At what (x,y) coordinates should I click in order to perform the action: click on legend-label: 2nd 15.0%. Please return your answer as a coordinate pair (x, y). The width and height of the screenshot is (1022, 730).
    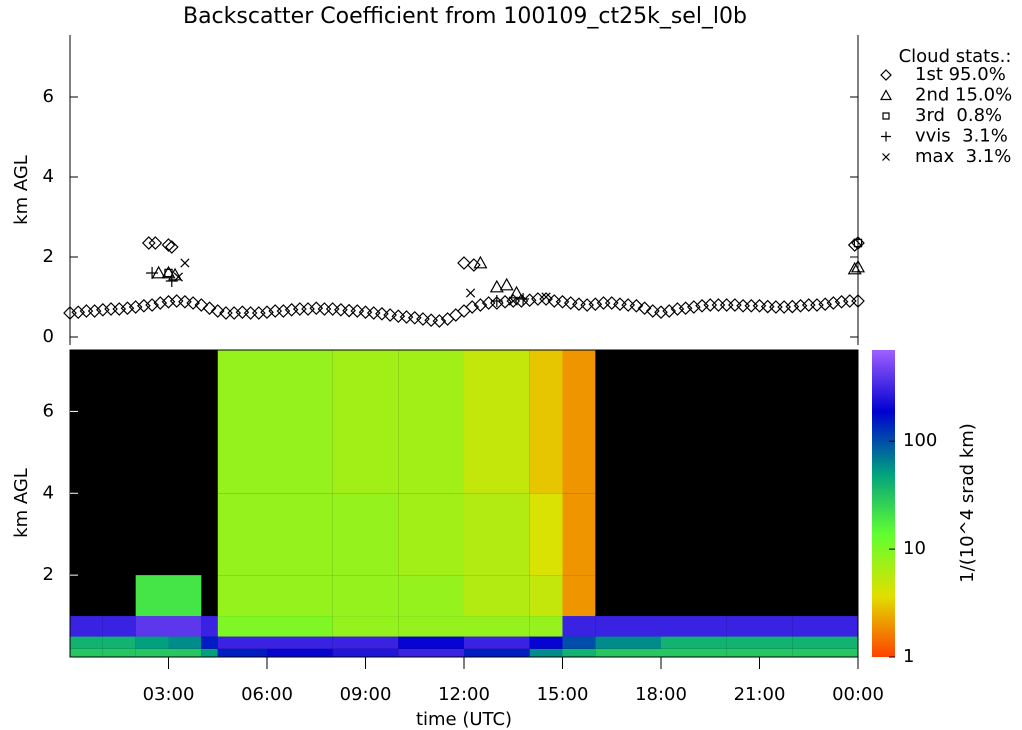
    Looking at the image, I should click on (963, 95).